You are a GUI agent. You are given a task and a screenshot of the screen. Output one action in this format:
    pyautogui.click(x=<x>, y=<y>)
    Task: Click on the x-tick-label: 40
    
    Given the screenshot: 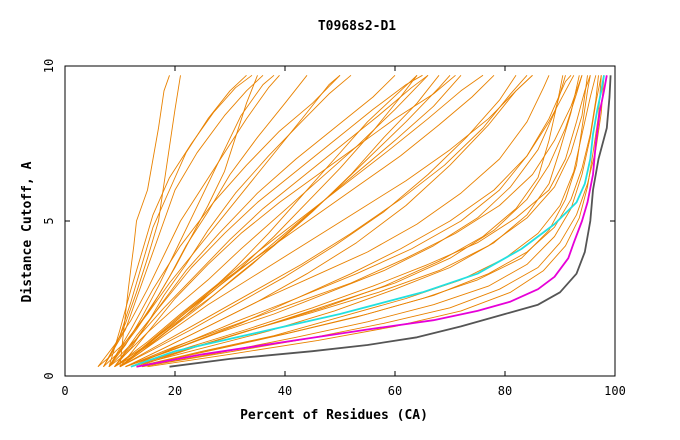 What is the action you would take?
    pyautogui.click(x=285, y=391)
    